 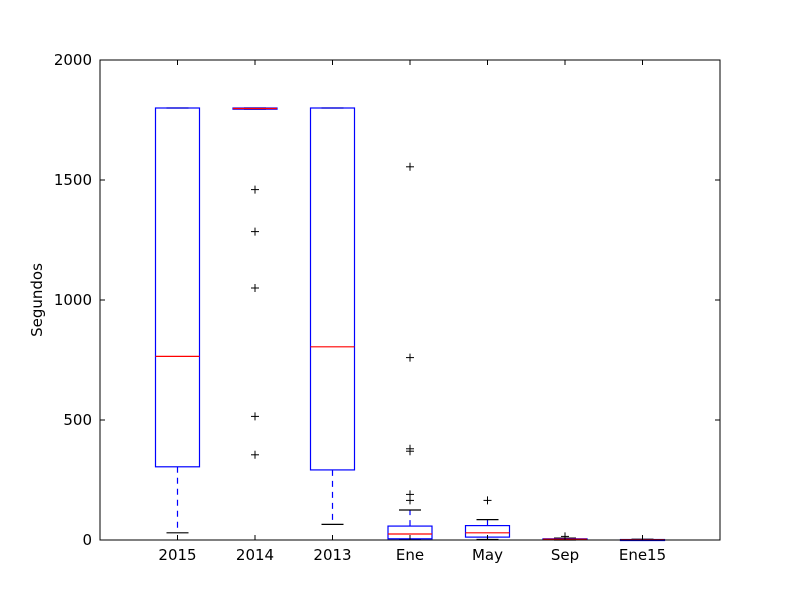 What do you see at coordinates (77, 420) in the screenshot?
I see `y-tick-label: 500` at bounding box center [77, 420].